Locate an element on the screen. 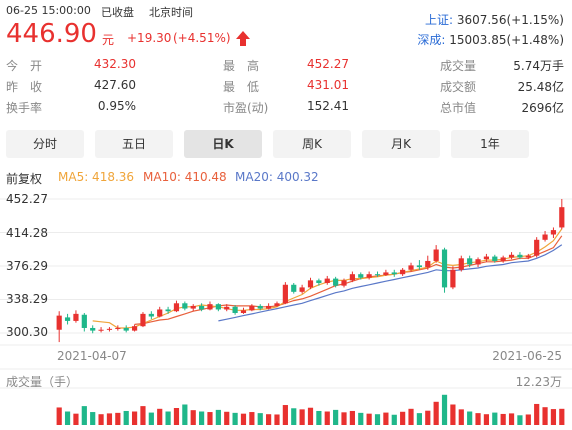 This screenshot has height=430, width=572. low-label: 最 低 is located at coordinates (241, 87).